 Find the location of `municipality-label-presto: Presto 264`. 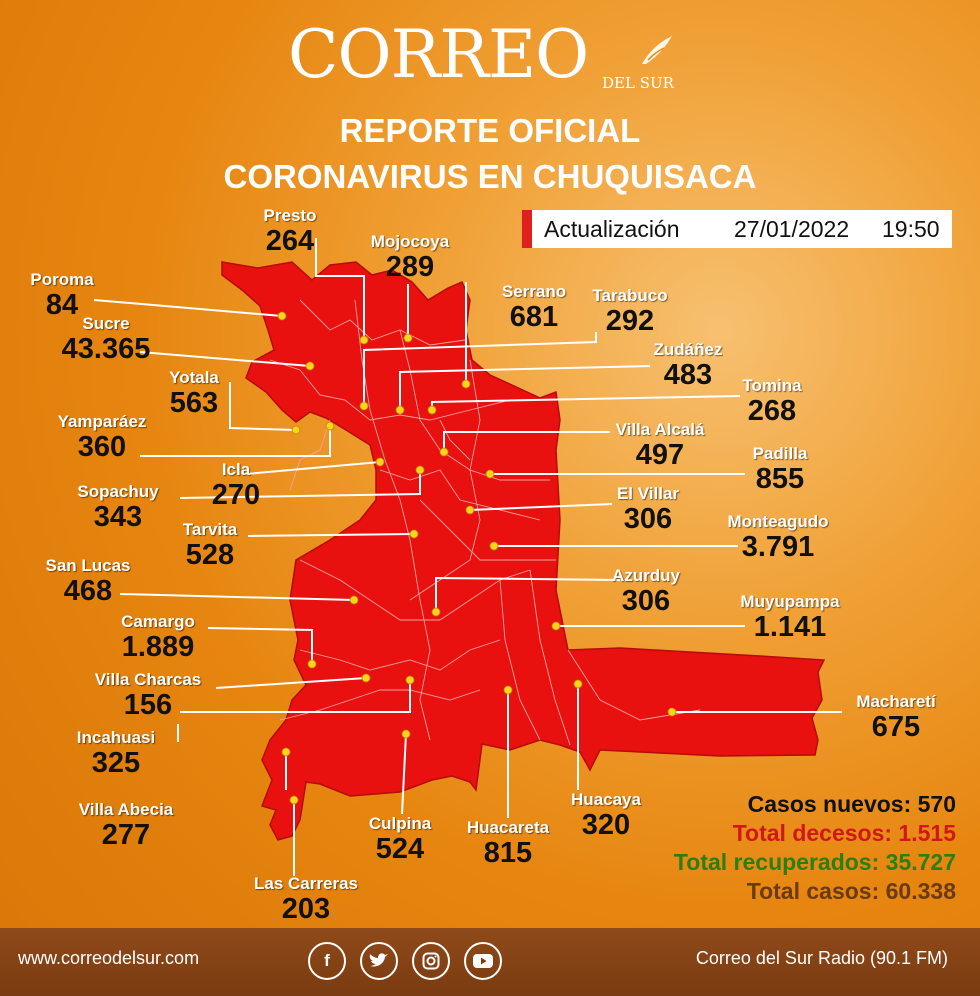

municipality-label-presto: Presto 264 is located at coordinates (290, 231).